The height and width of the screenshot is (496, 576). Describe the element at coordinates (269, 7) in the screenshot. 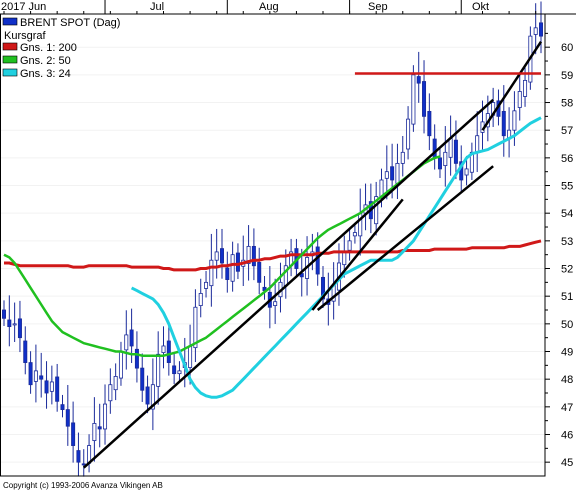

I see `x-tick-label: Aug` at that location.